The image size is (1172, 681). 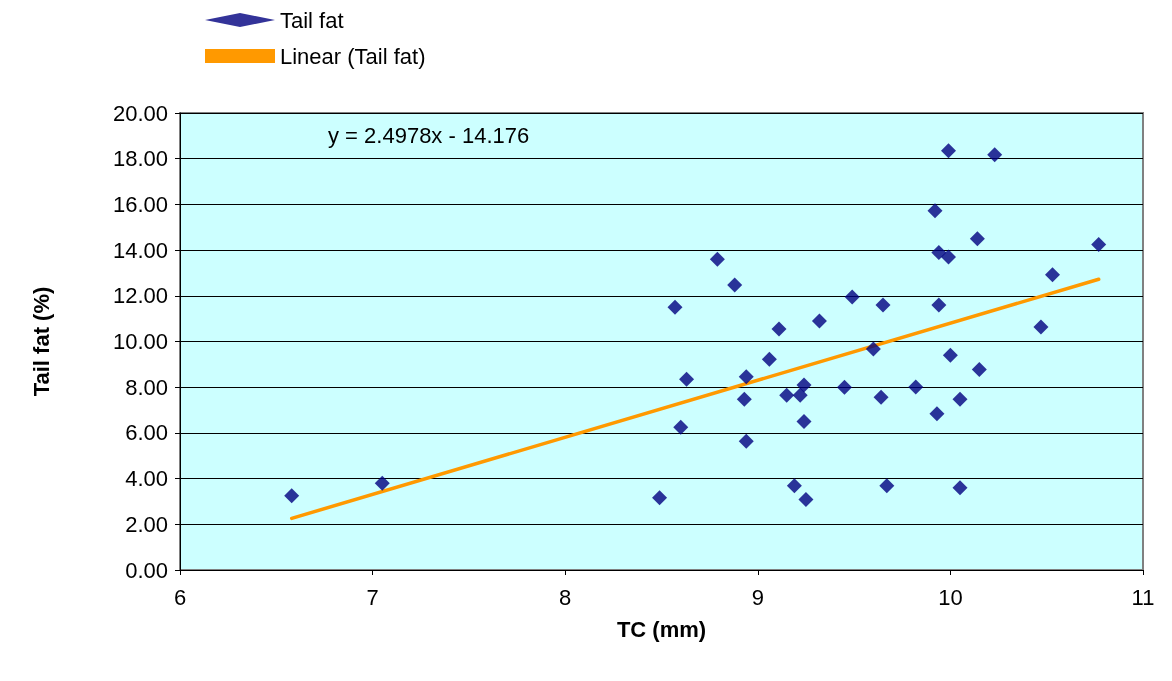 I want to click on x-tick-label: 6, so click(x=180, y=597).